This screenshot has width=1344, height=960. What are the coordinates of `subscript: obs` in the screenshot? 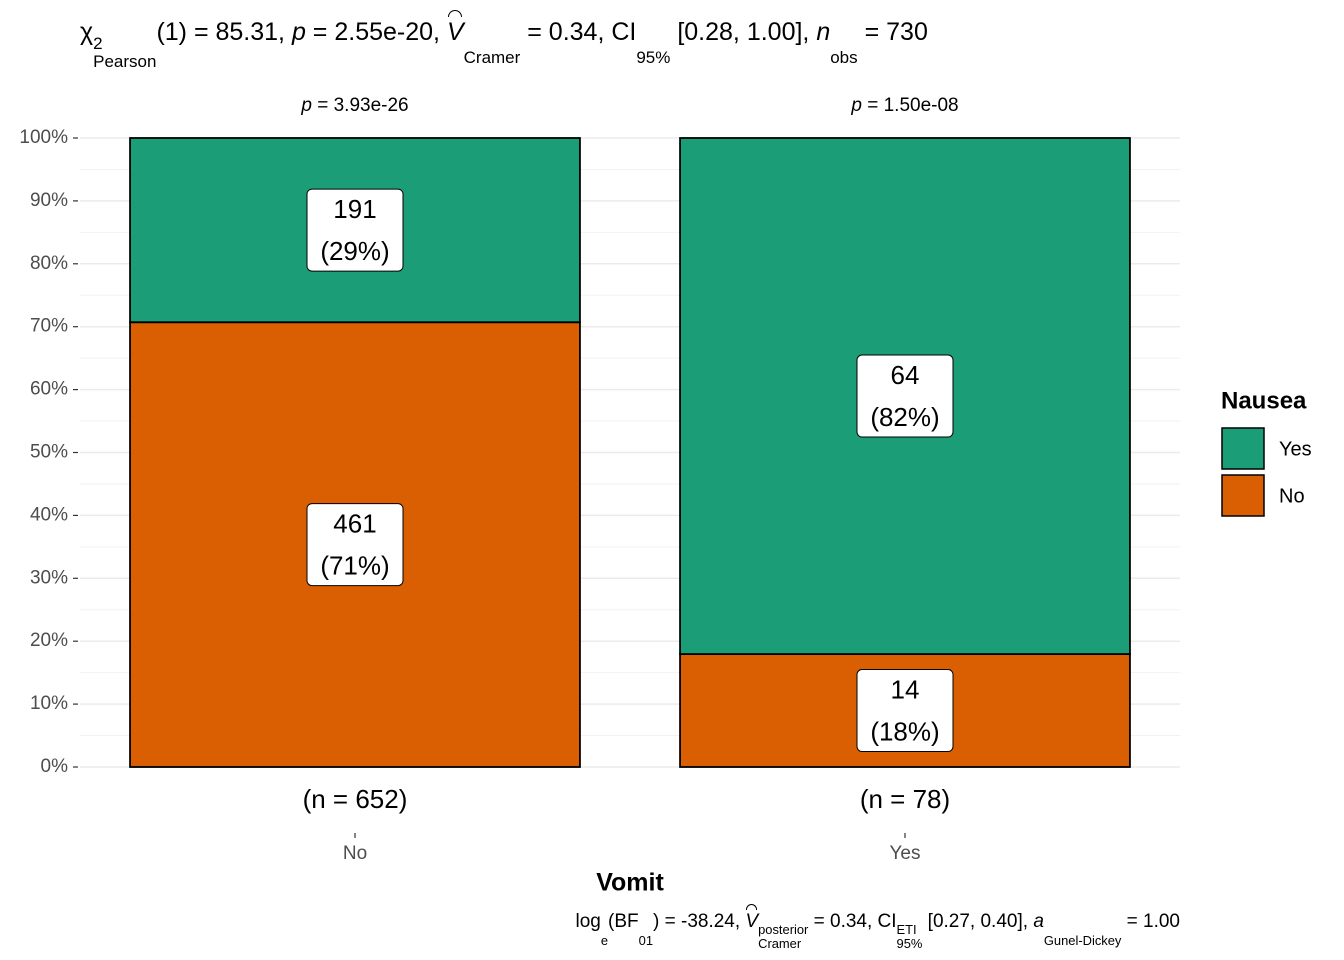 It's located at (844, 58).